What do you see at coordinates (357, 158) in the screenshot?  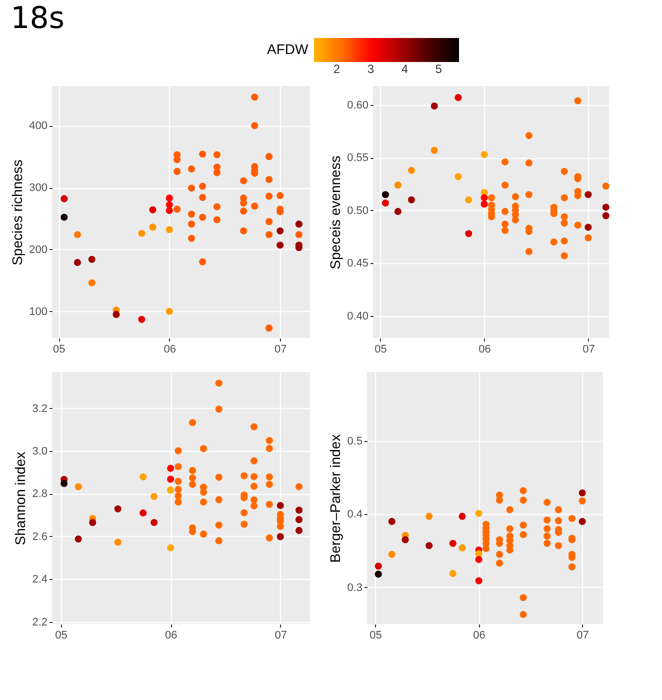 I see `y-tick-label: 0.55` at bounding box center [357, 158].